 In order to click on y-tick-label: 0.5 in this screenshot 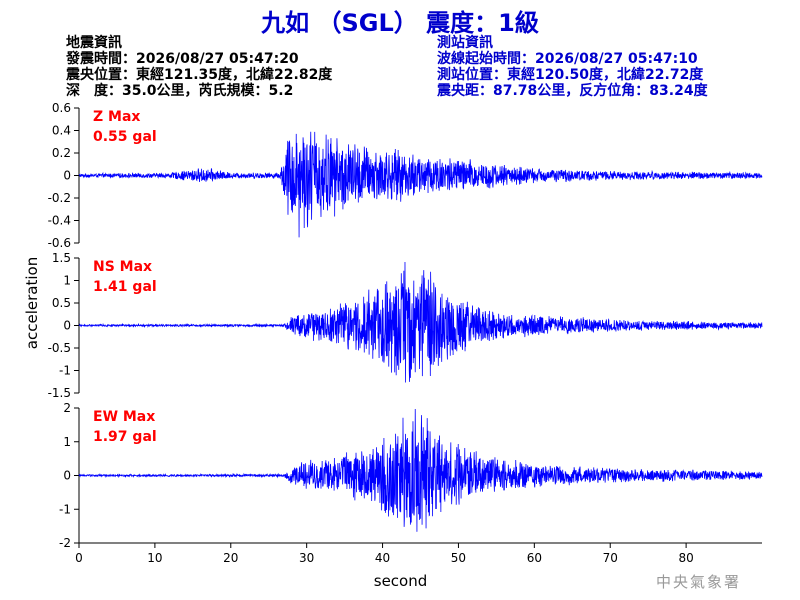, I will do `click(61, 303)`.